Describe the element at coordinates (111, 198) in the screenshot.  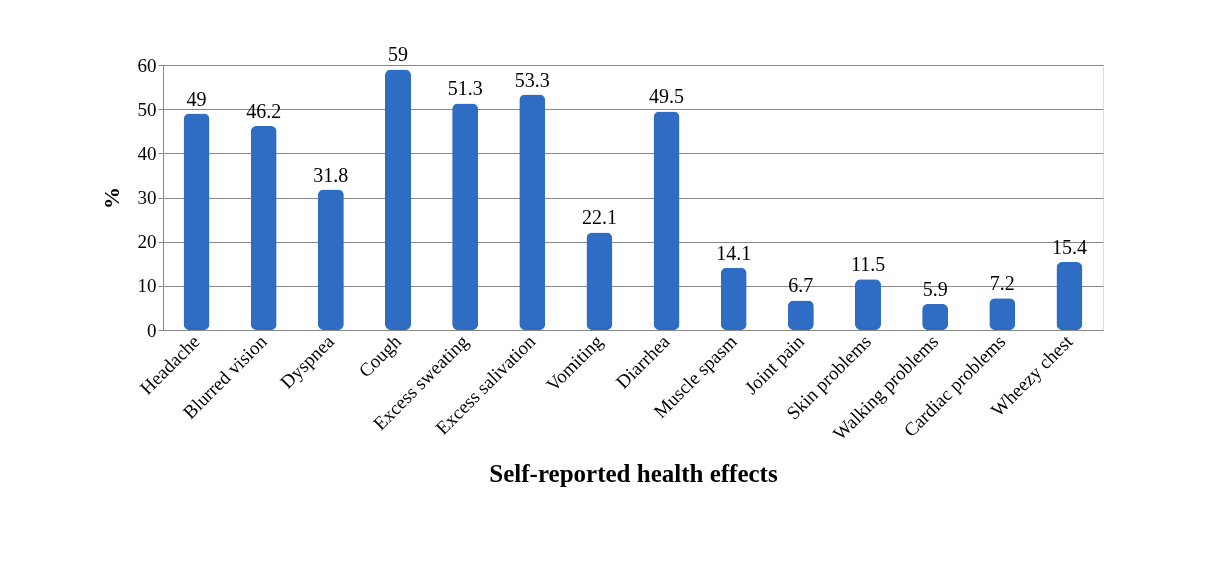
I see `y-axis-title: %` at that location.